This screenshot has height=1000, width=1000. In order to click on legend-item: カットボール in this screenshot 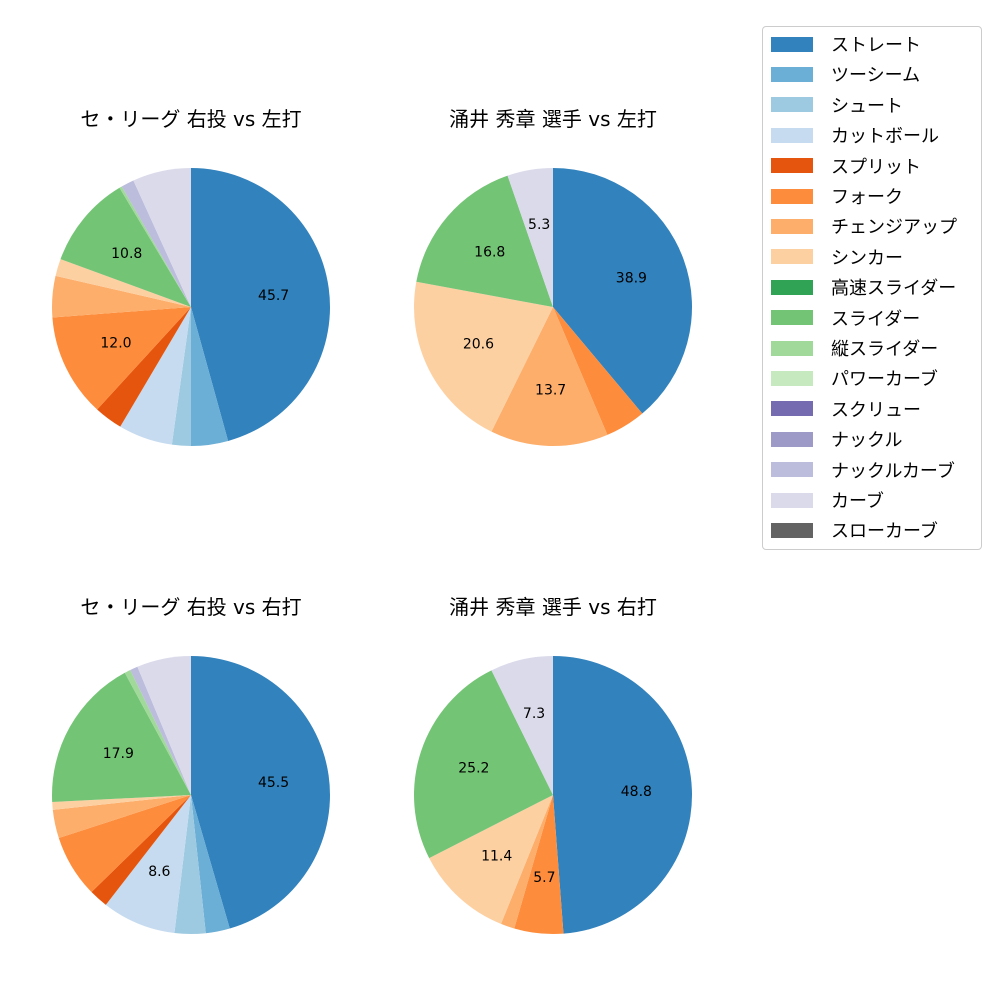, I will do `click(855, 136)`.